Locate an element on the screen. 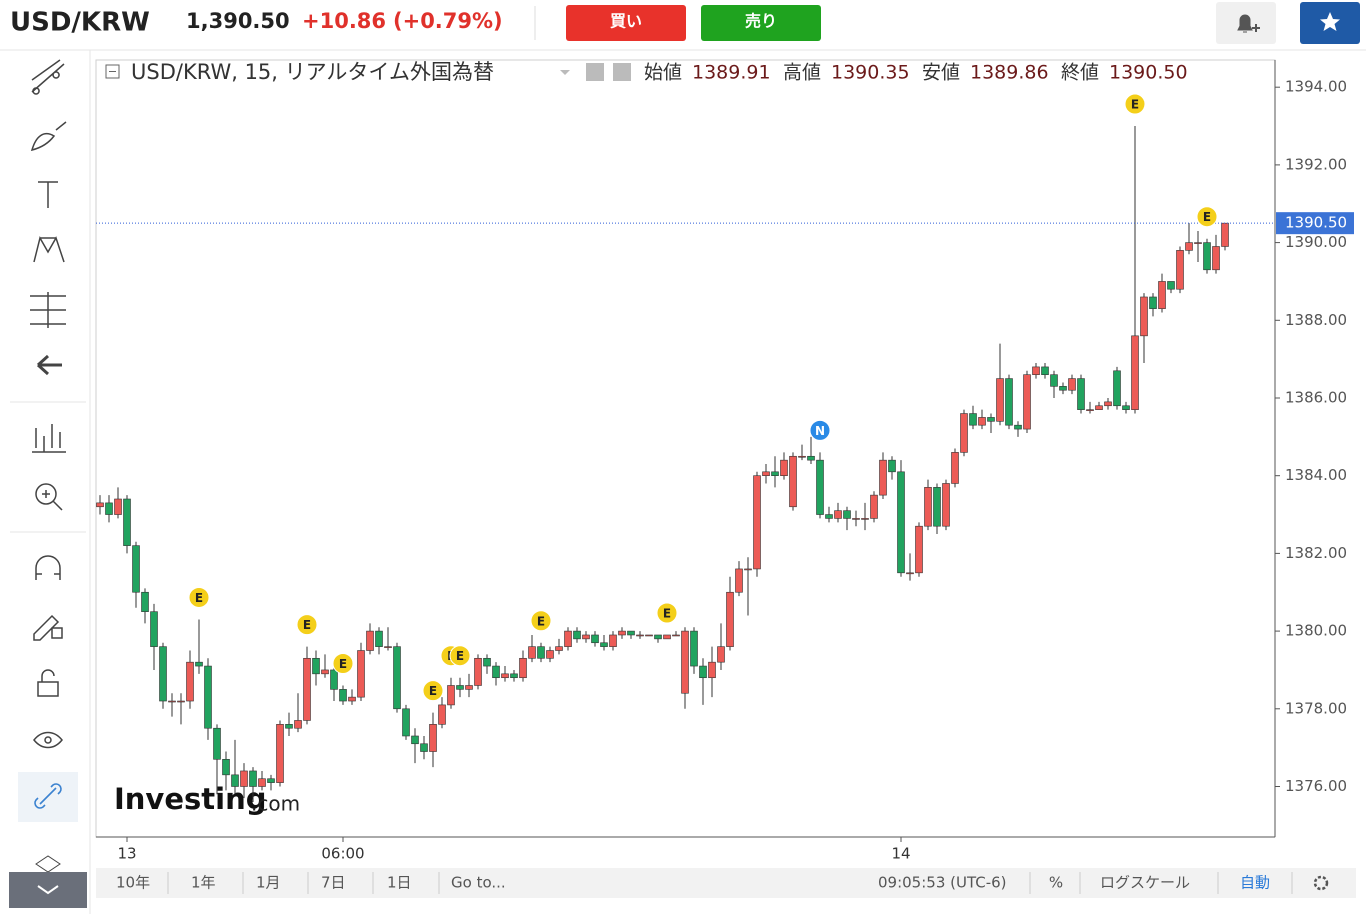 The width and height of the screenshot is (1366, 914). legend-label: 始値 is located at coordinates (663, 73).